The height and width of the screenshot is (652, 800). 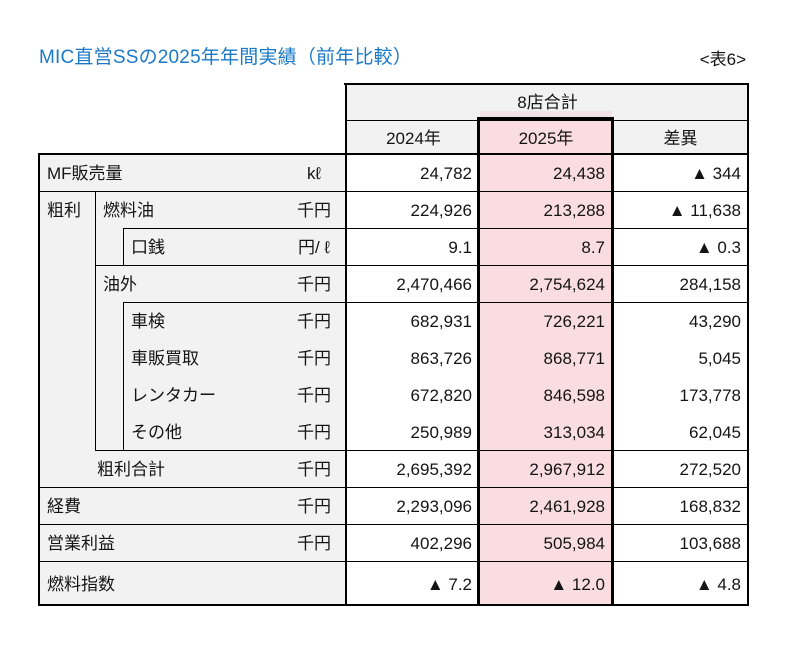 What do you see at coordinates (567, 506) in the screenshot?
I see `value-2025: 2,461,928` at bounding box center [567, 506].